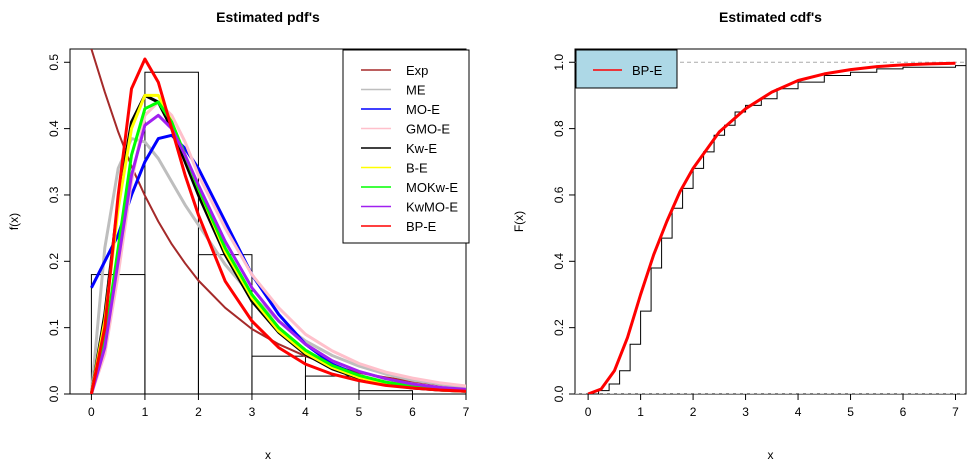  What do you see at coordinates (421, 148) in the screenshot?
I see `legend-label: Kw-E` at bounding box center [421, 148].